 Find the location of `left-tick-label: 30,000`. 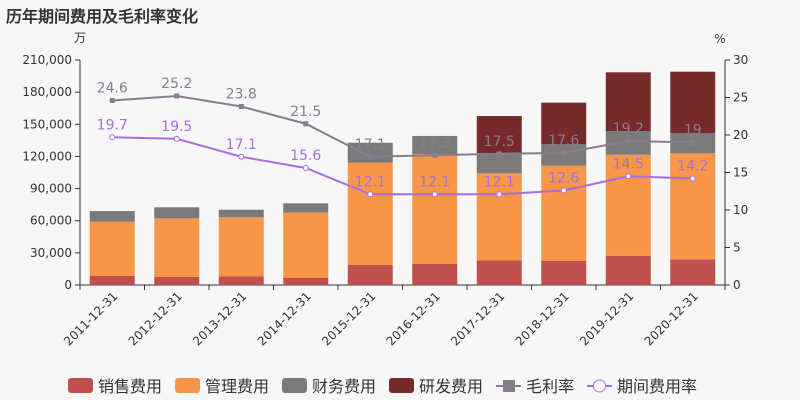

left-tick-label: 30,000 is located at coordinates (51, 253).